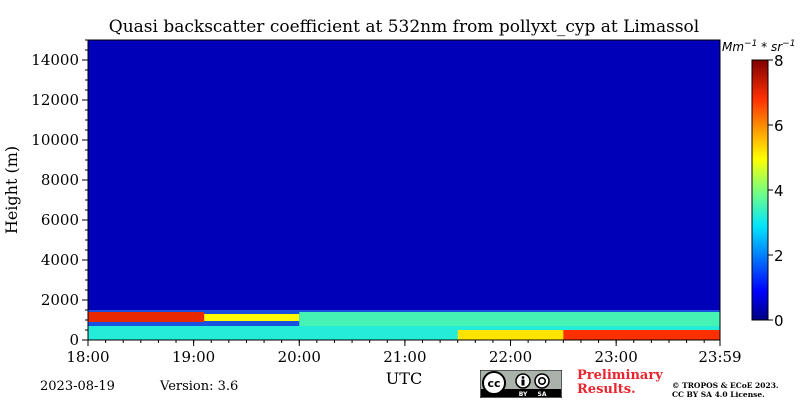 The height and width of the screenshot is (400, 800). I want to click on colorbar-tick-label: 8, so click(779, 61).